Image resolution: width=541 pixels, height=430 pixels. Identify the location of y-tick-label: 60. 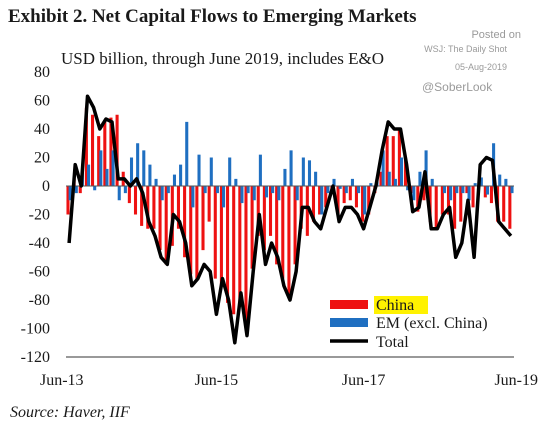
(42, 101).